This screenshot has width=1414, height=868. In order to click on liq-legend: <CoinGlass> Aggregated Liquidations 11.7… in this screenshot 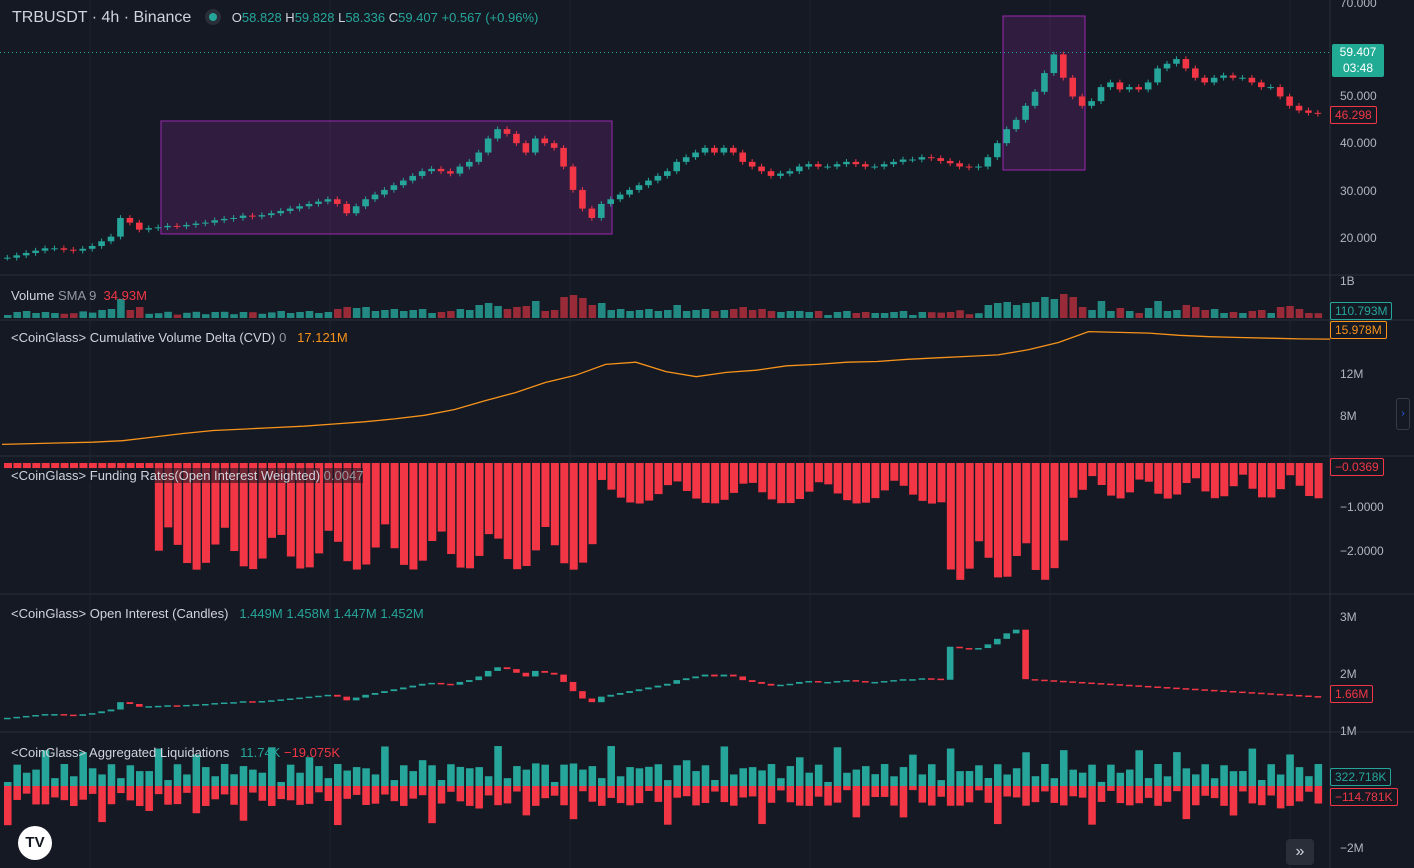, I will do `click(175, 752)`.